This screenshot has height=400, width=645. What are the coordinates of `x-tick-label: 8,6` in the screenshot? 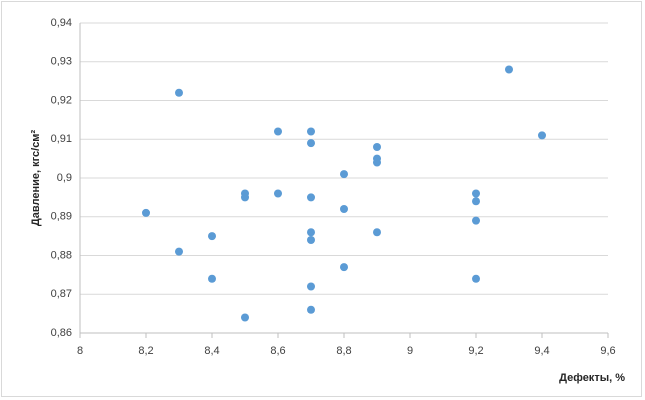 It's located at (277, 351).